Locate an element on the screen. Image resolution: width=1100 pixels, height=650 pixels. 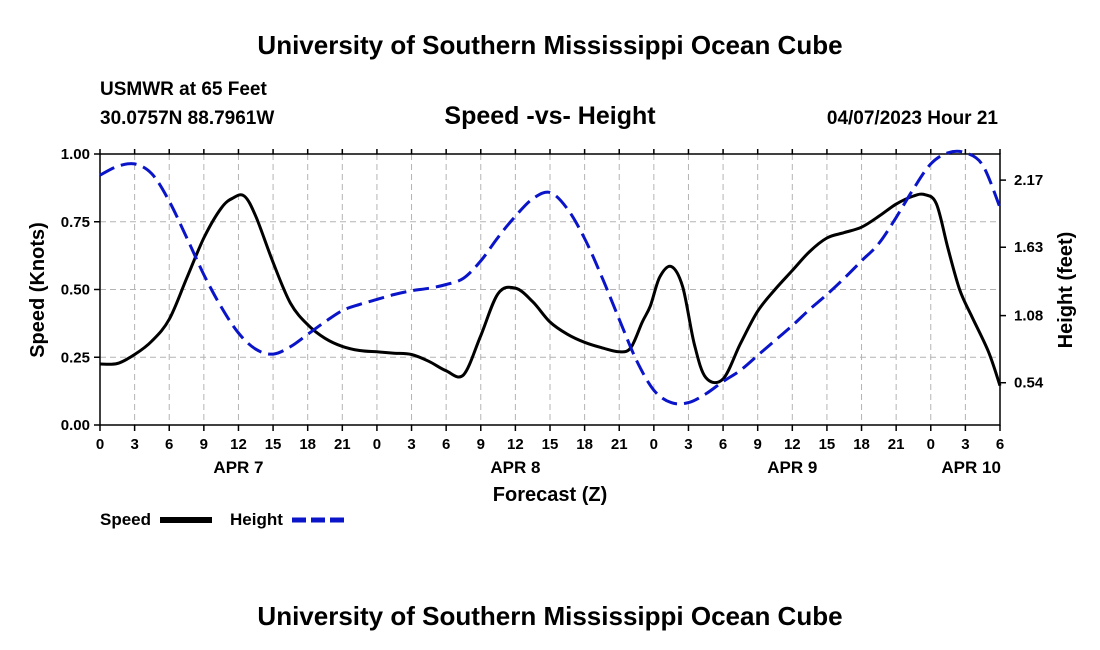
y-tick-label: 0.75 is located at coordinates (75, 222).